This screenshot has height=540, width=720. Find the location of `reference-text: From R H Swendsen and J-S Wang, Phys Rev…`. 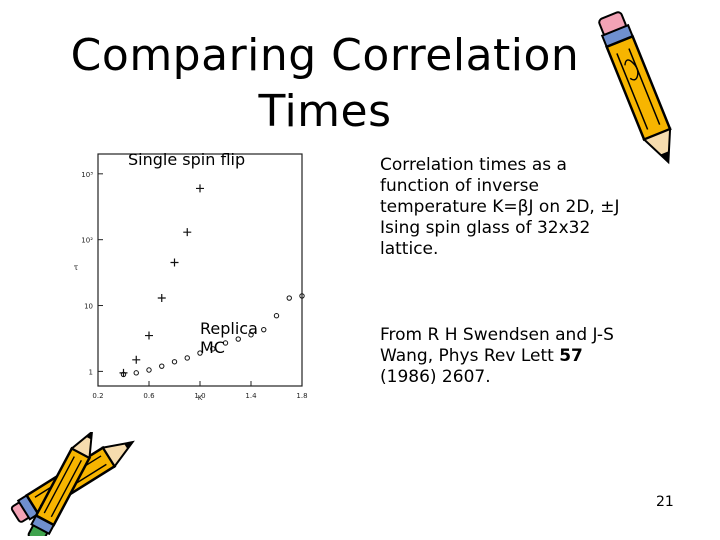

reference-text: From R H Swendsen and J-S Wang, Phys Rev… is located at coordinates (497, 345).